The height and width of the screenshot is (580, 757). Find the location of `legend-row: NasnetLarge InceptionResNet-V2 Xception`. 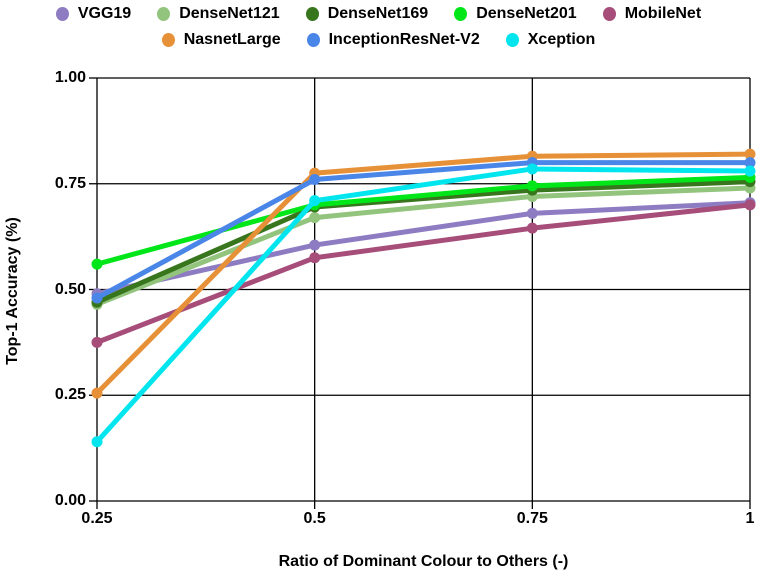

legend-row: NasnetLarge InceptionResNet-V2 Xception is located at coordinates (378, 40).